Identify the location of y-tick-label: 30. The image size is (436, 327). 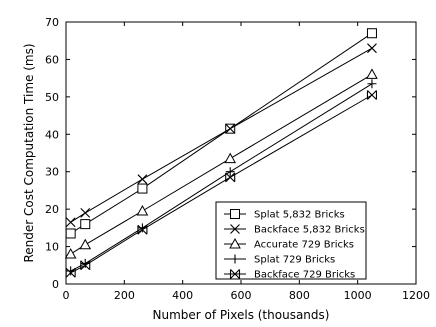
(52, 172).